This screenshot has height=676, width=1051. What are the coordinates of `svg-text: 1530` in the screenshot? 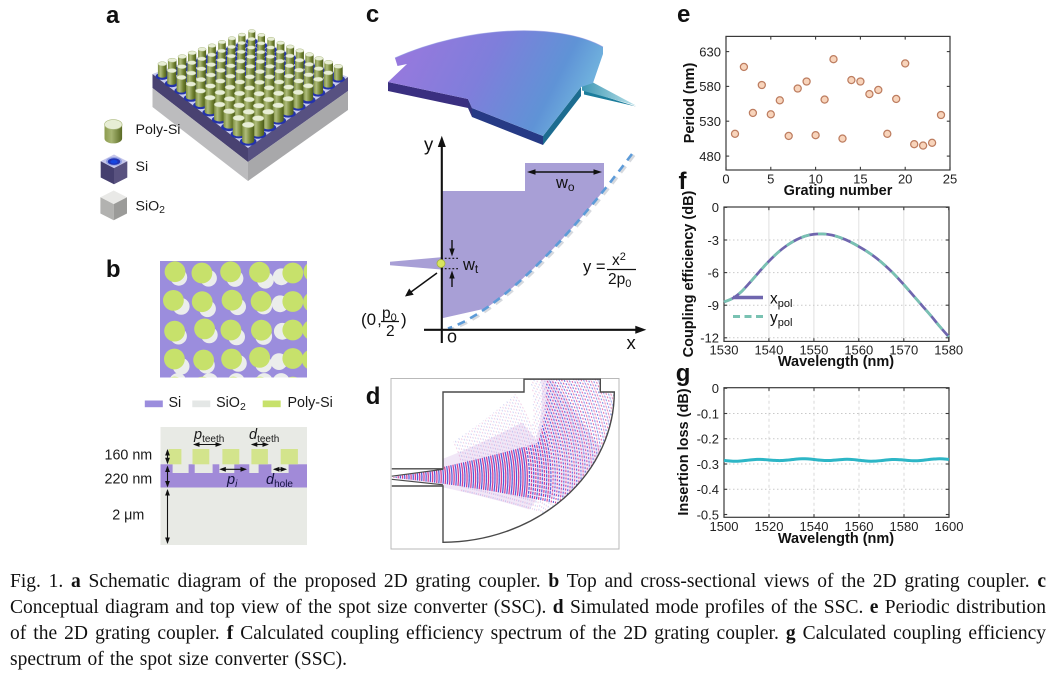 It's located at (724, 350).